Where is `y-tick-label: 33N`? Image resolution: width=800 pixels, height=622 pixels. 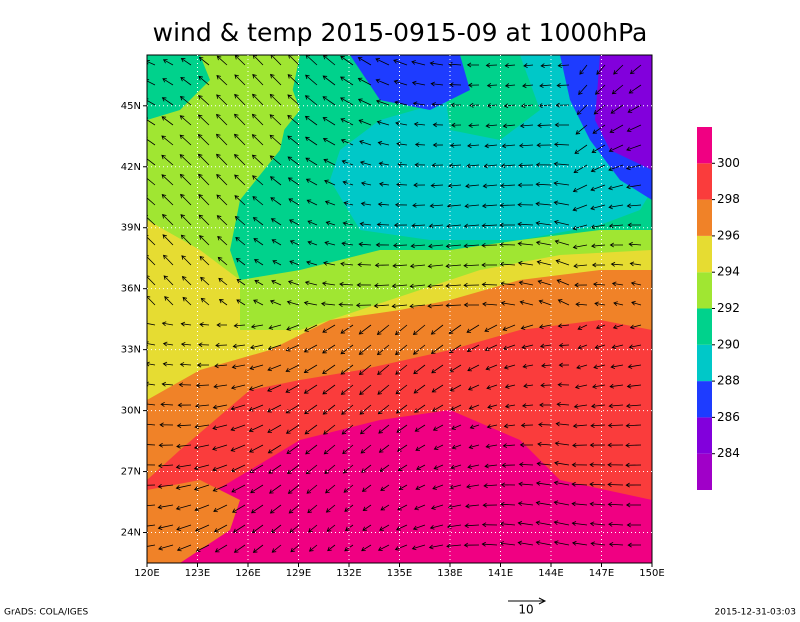 y-tick-label: 33N is located at coordinates (131, 350).